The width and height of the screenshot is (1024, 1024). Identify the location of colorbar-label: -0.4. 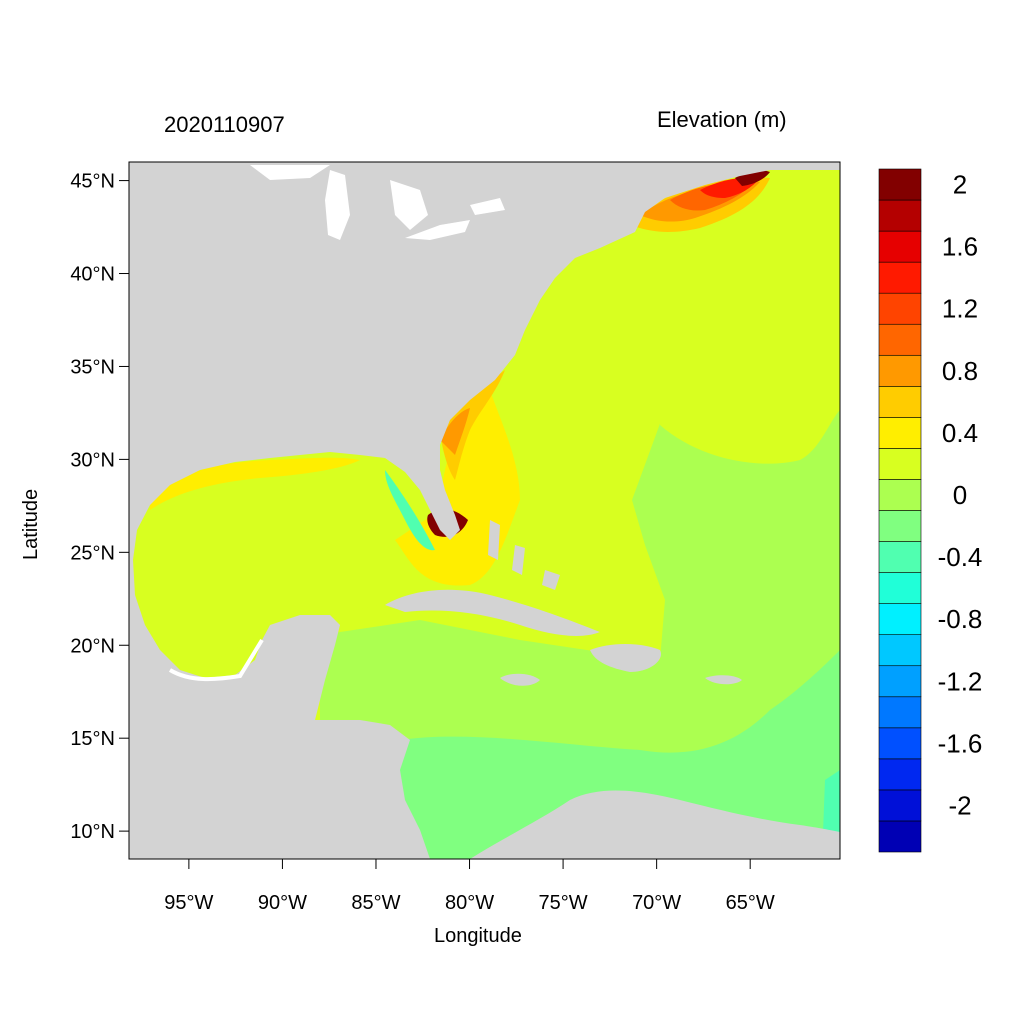
(960, 557).